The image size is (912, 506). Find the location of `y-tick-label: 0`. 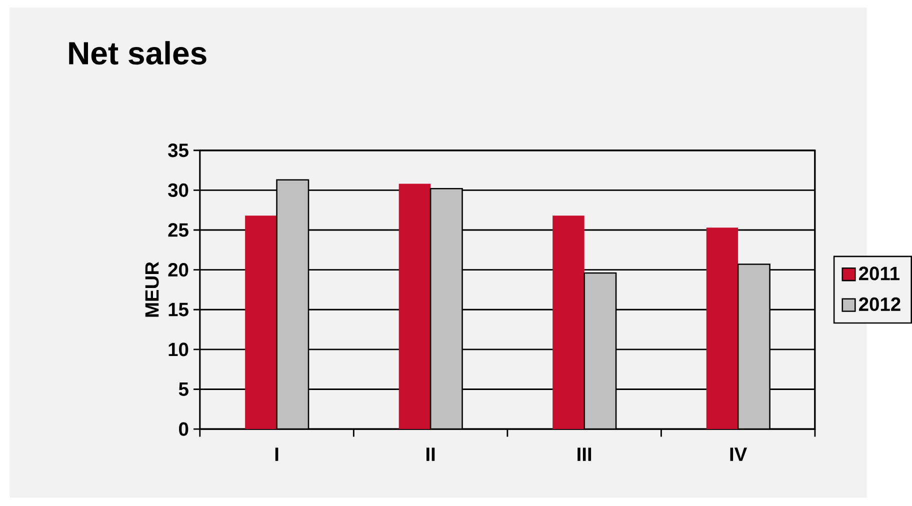

y-tick-label: 0 is located at coordinates (183, 429).